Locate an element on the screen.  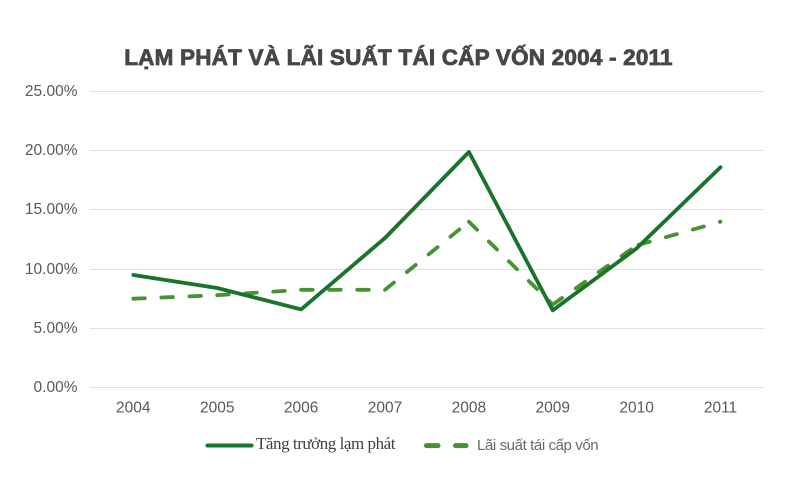
svg-text: 15.00% is located at coordinates (51, 209).